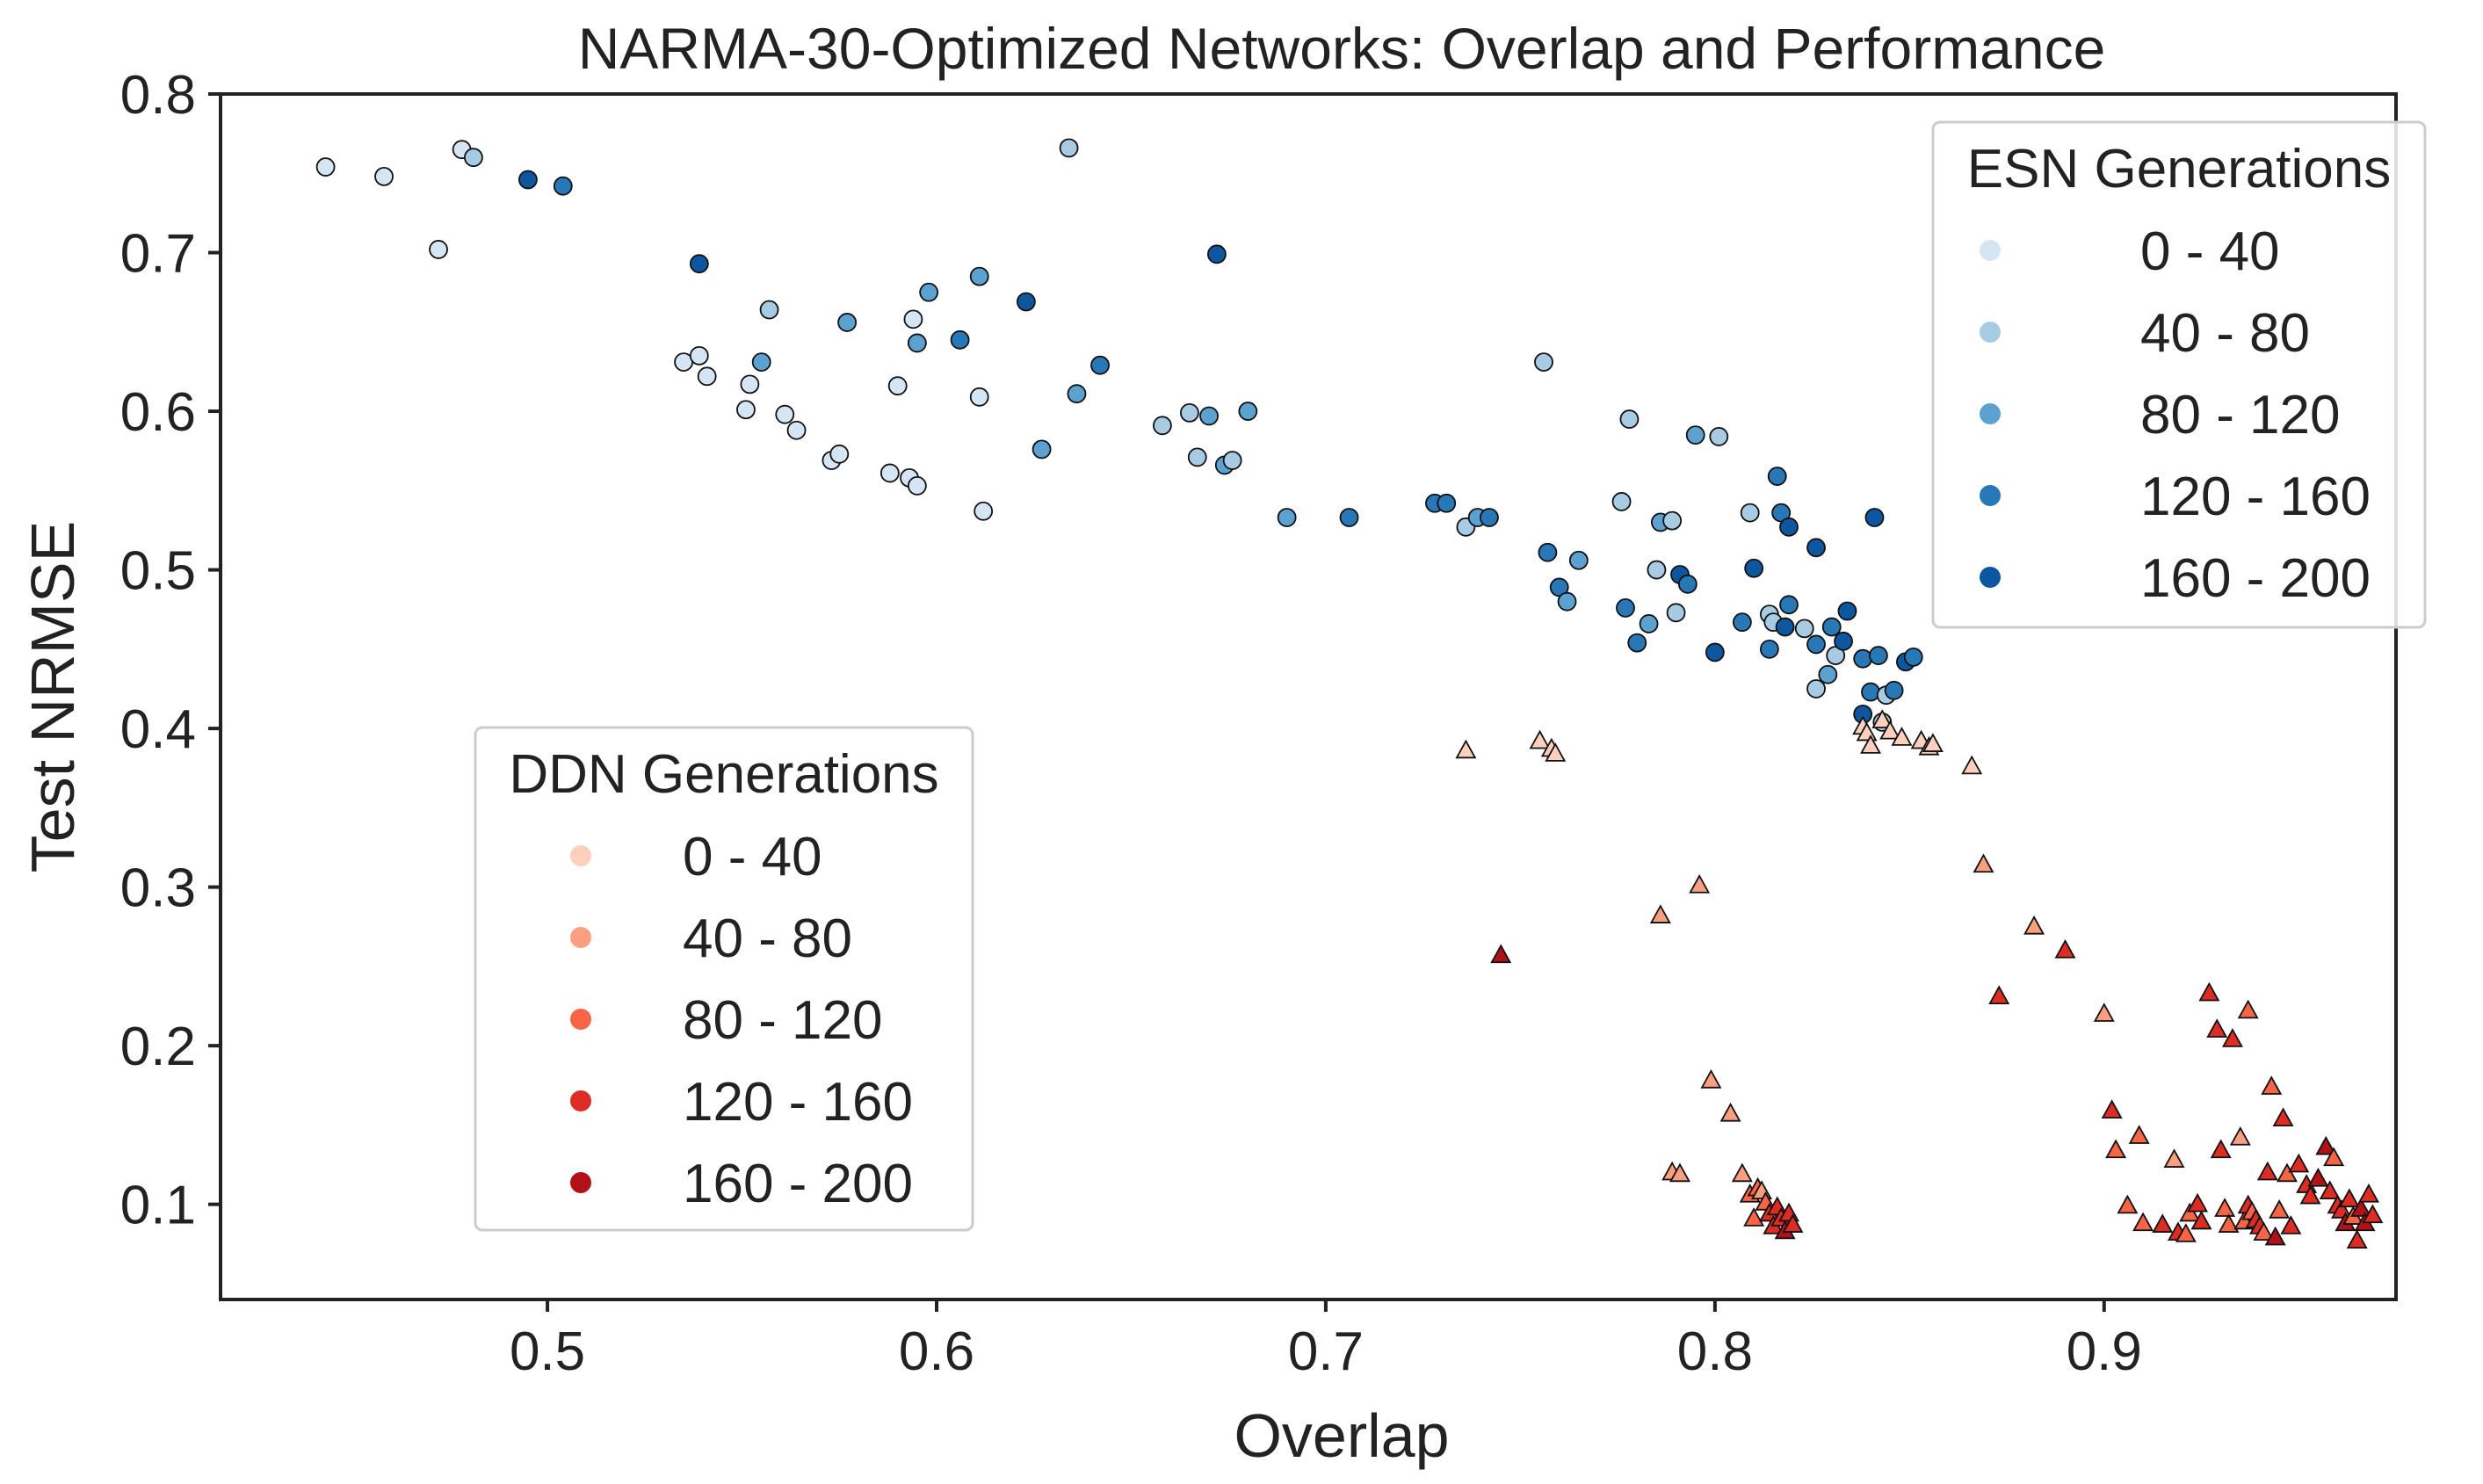 The height and width of the screenshot is (1484, 2483). Describe the element at coordinates (158, 96) in the screenshot. I see `y-tick-label: 0.8` at that location.